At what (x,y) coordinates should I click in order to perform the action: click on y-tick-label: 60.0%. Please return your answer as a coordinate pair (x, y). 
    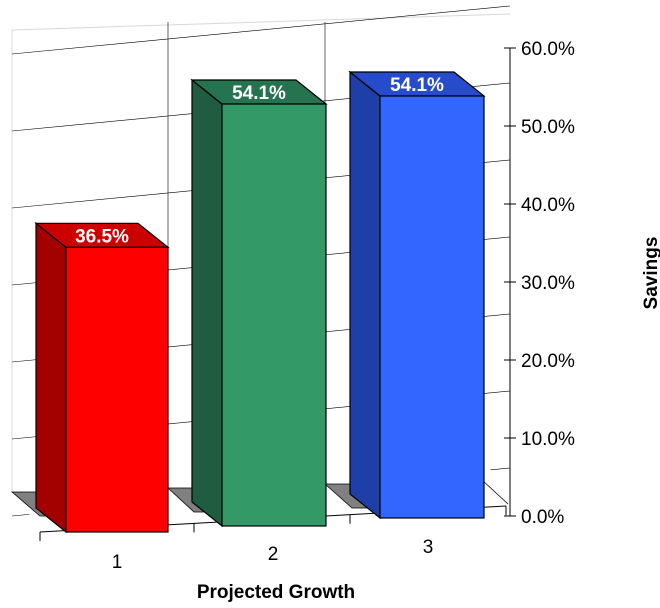
    Looking at the image, I should click on (548, 49).